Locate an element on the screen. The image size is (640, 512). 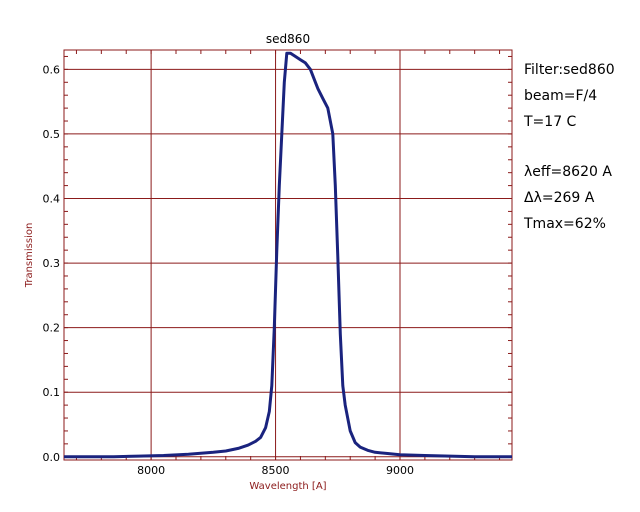
info-temperature: T=17 C is located at coordinates (550, 122).